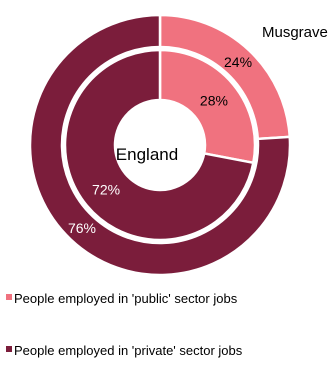 This screenshot has width=329, height=367. I want to click on center-label: England, so click(147, 154).